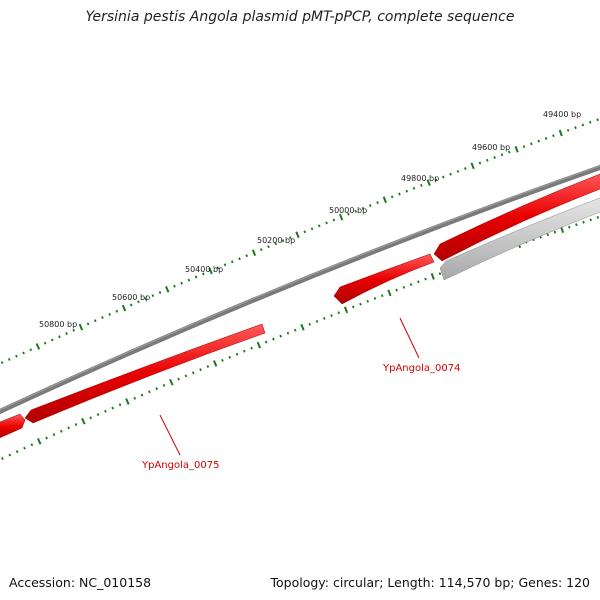 The width and height of the screenshot is (600, 600). What do you see at coordinates (276, 240) in the screenshot?
I see `ruler-label-50200: 50200 bp` at bounding box center [276, 240].